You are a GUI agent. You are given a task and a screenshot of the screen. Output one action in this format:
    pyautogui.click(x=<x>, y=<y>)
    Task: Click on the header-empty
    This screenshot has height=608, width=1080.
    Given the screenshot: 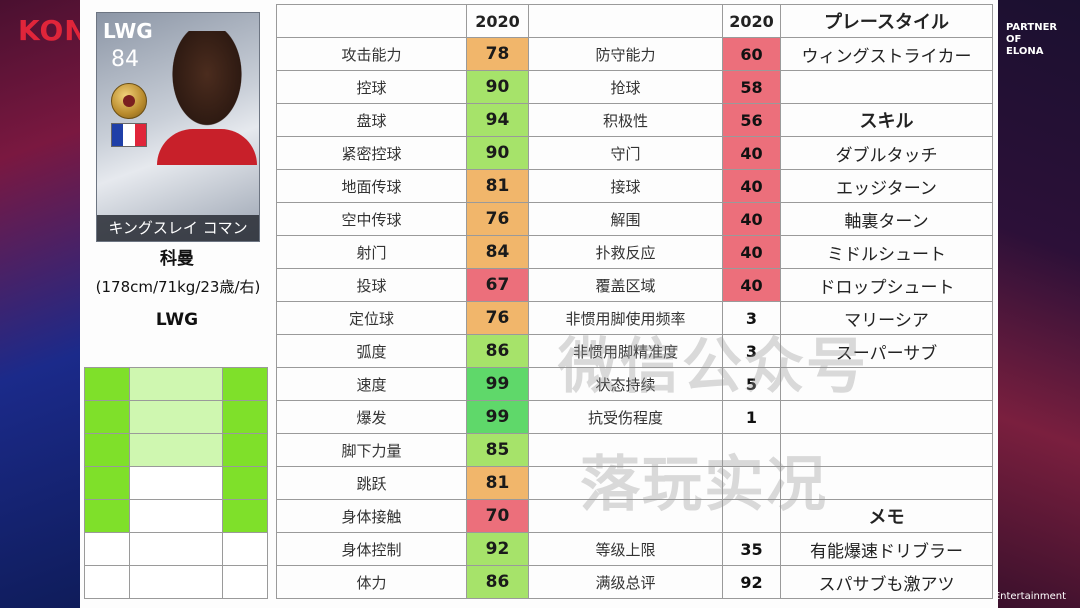 What is the action you would take?
    pyautogui.click(x=625, y=21)
    